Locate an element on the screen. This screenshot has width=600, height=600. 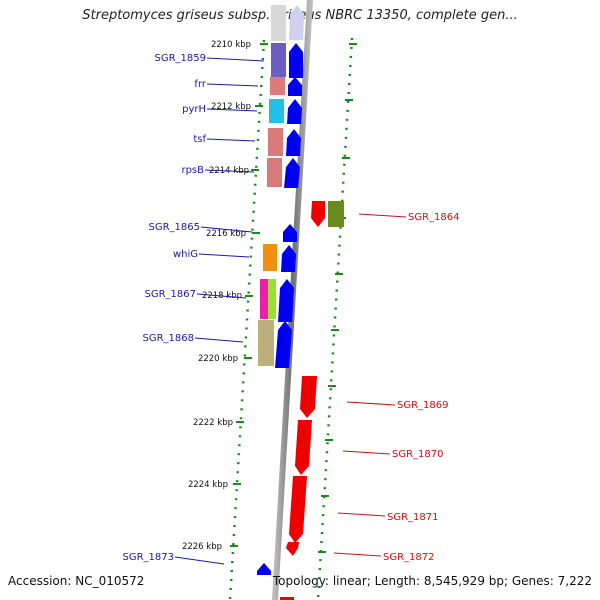
reverse-genes is located at coordinates (312, 400).